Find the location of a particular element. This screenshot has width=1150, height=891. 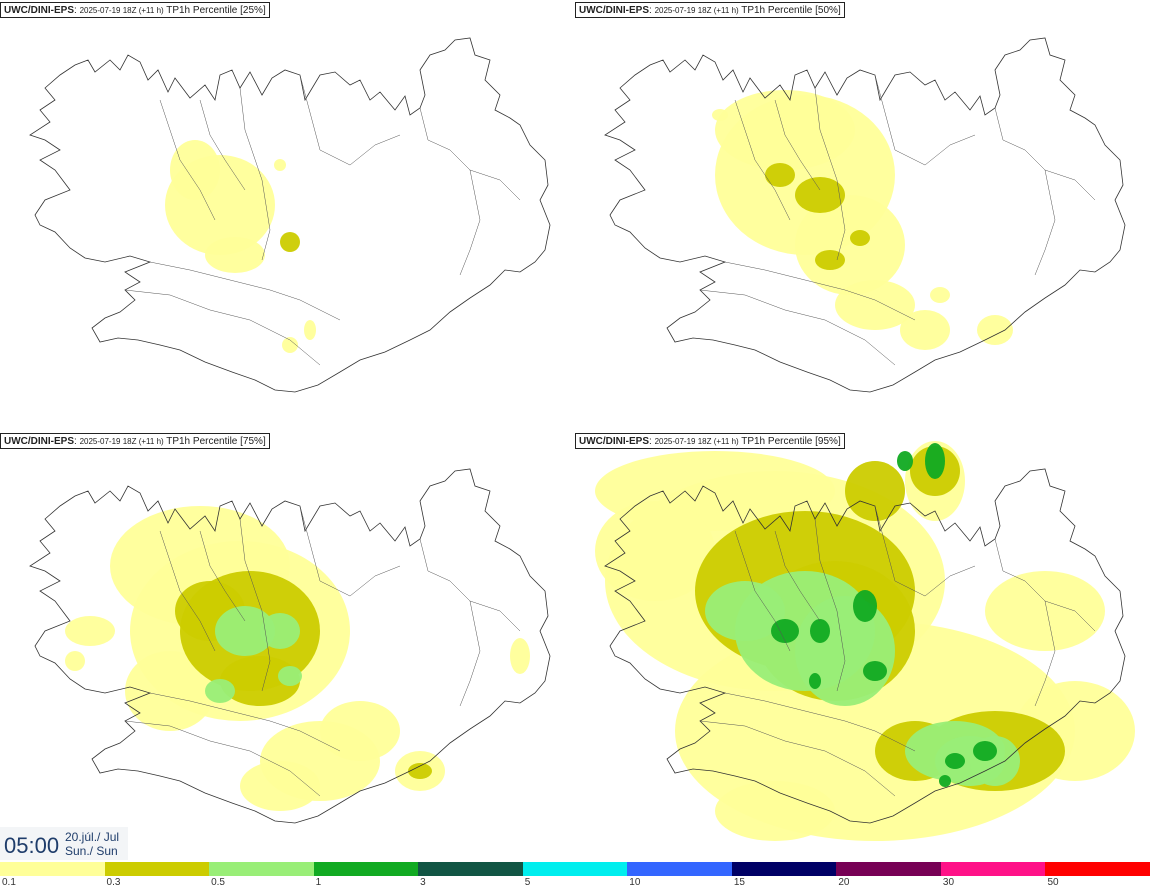

field-name: TP1h Percentile [95%] is located at coordinates (791, 441).